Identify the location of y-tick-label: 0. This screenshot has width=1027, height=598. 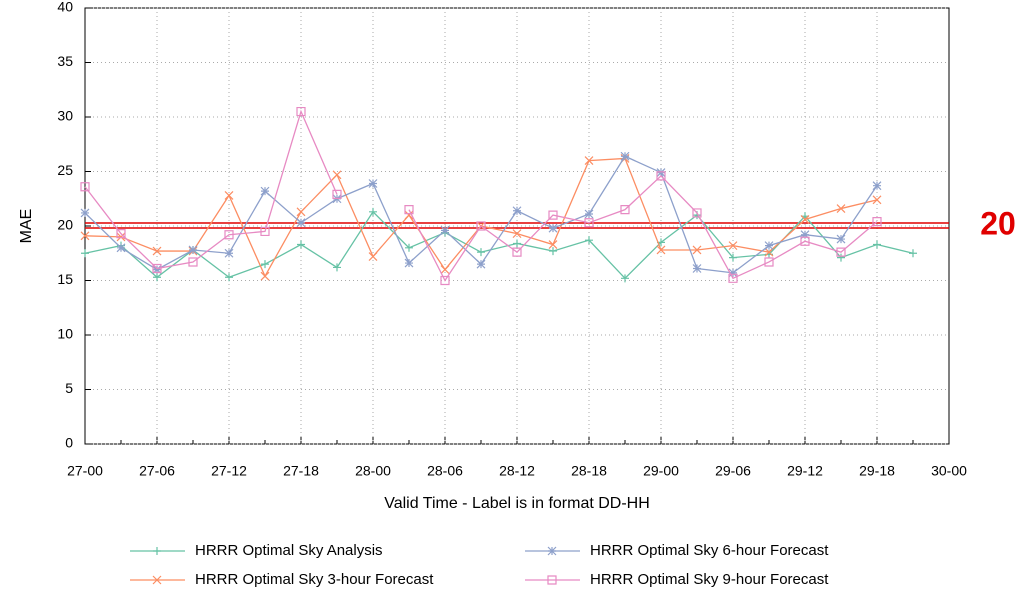
(69, 443).